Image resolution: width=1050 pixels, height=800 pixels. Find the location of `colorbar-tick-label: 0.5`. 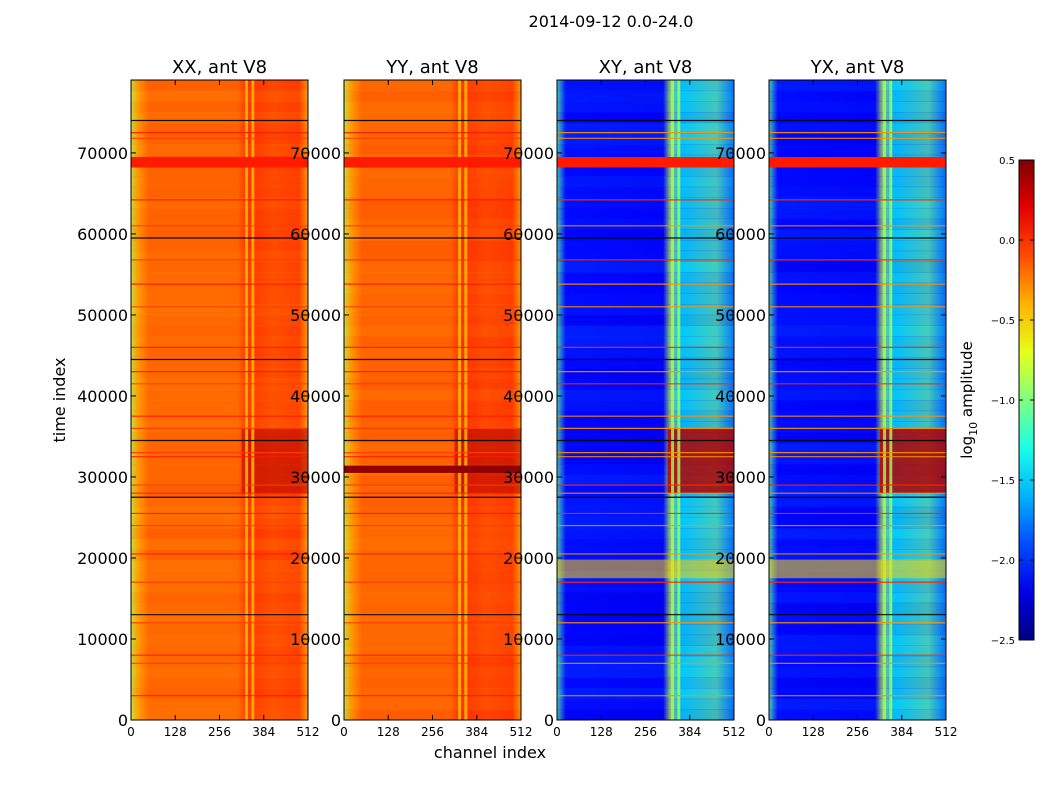

colorbar-tick-label: 0.5 is located at coordinates (1007, 161).